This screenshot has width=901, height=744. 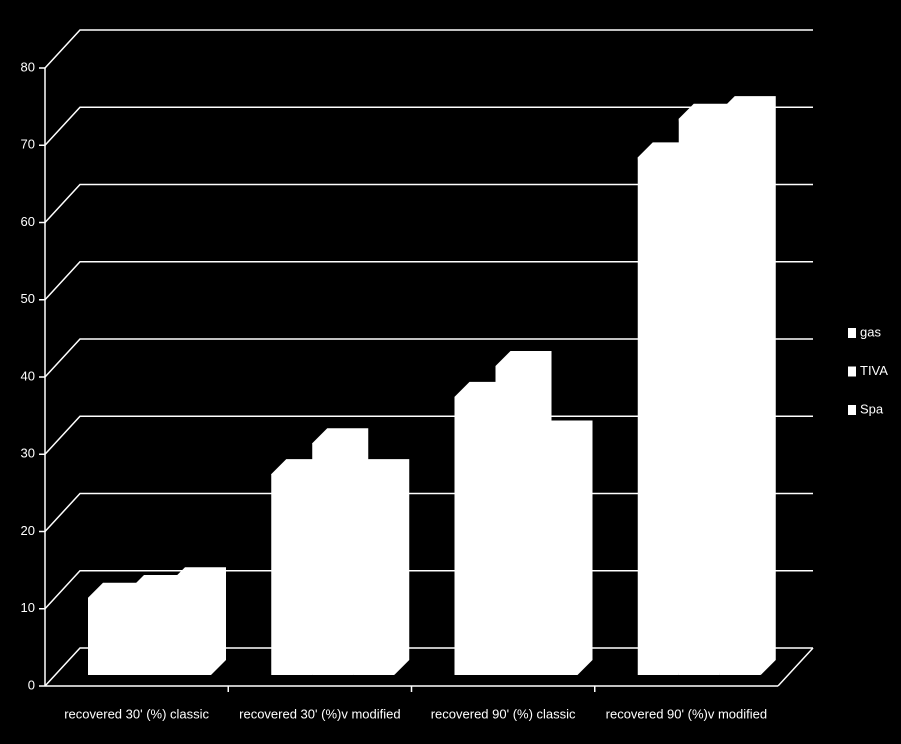 I want to click on legend-label: TIVA, so click(x=874, y=370).